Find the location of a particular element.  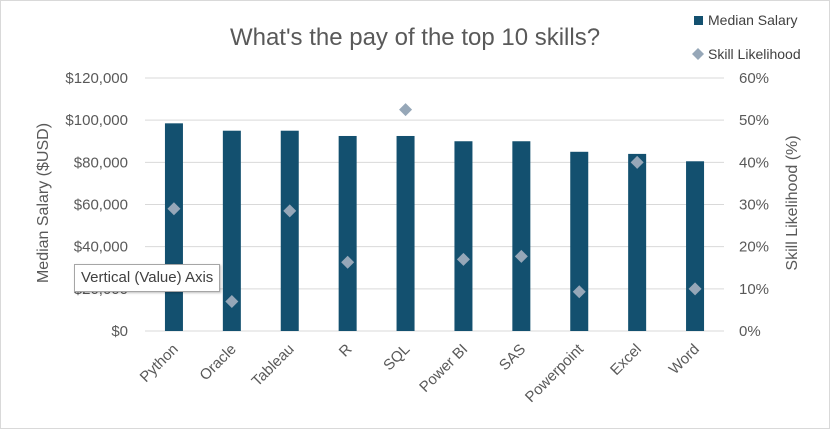

marker-excel is located at coordinates (637, 162).